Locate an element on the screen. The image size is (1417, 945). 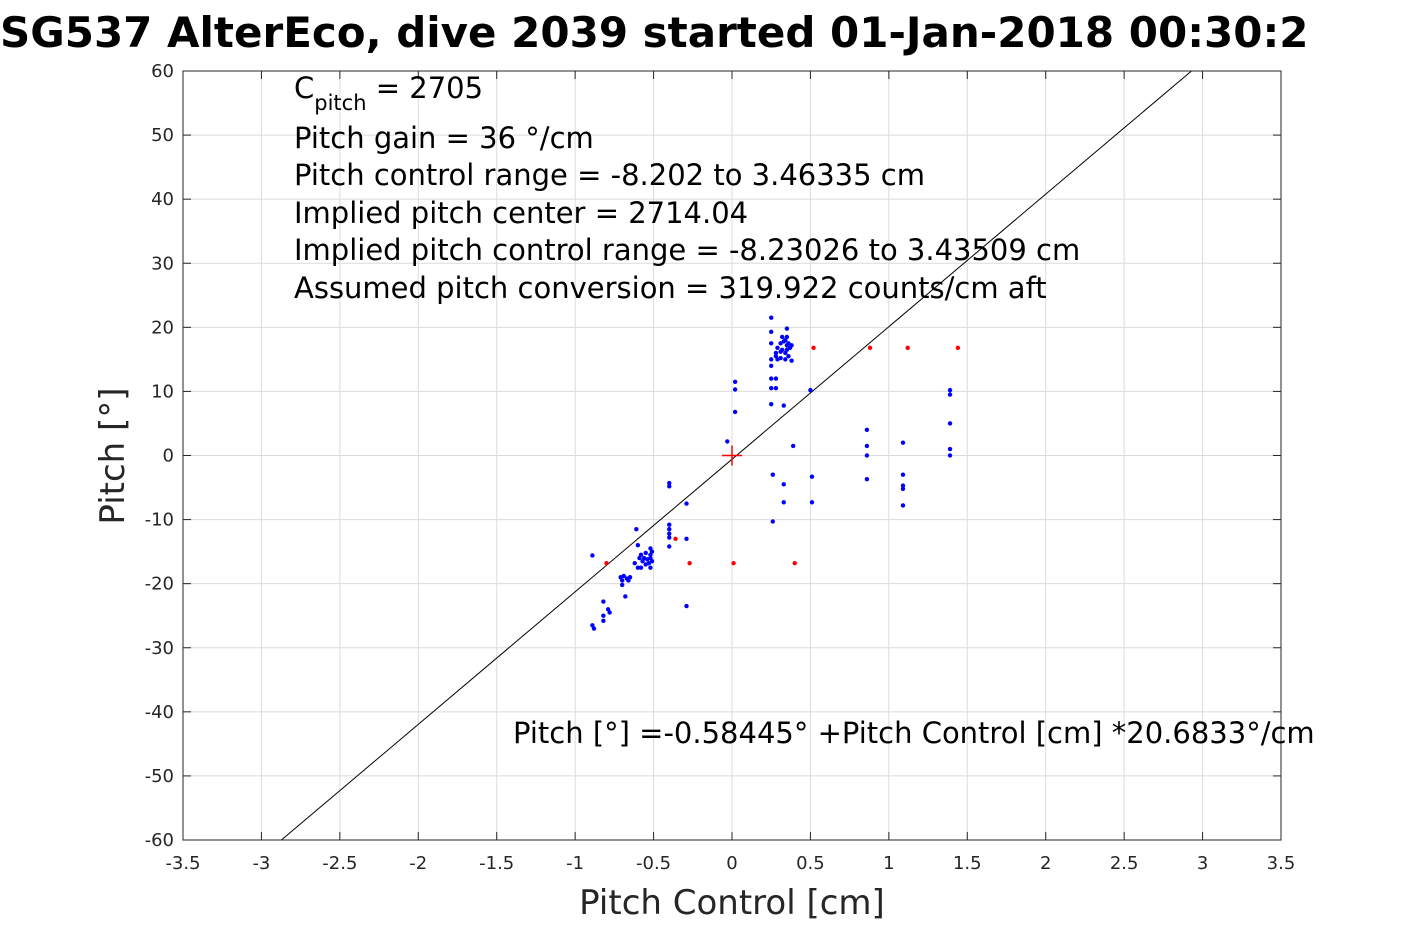
y-tick-label: 50 is located at coordinates (162, 135).